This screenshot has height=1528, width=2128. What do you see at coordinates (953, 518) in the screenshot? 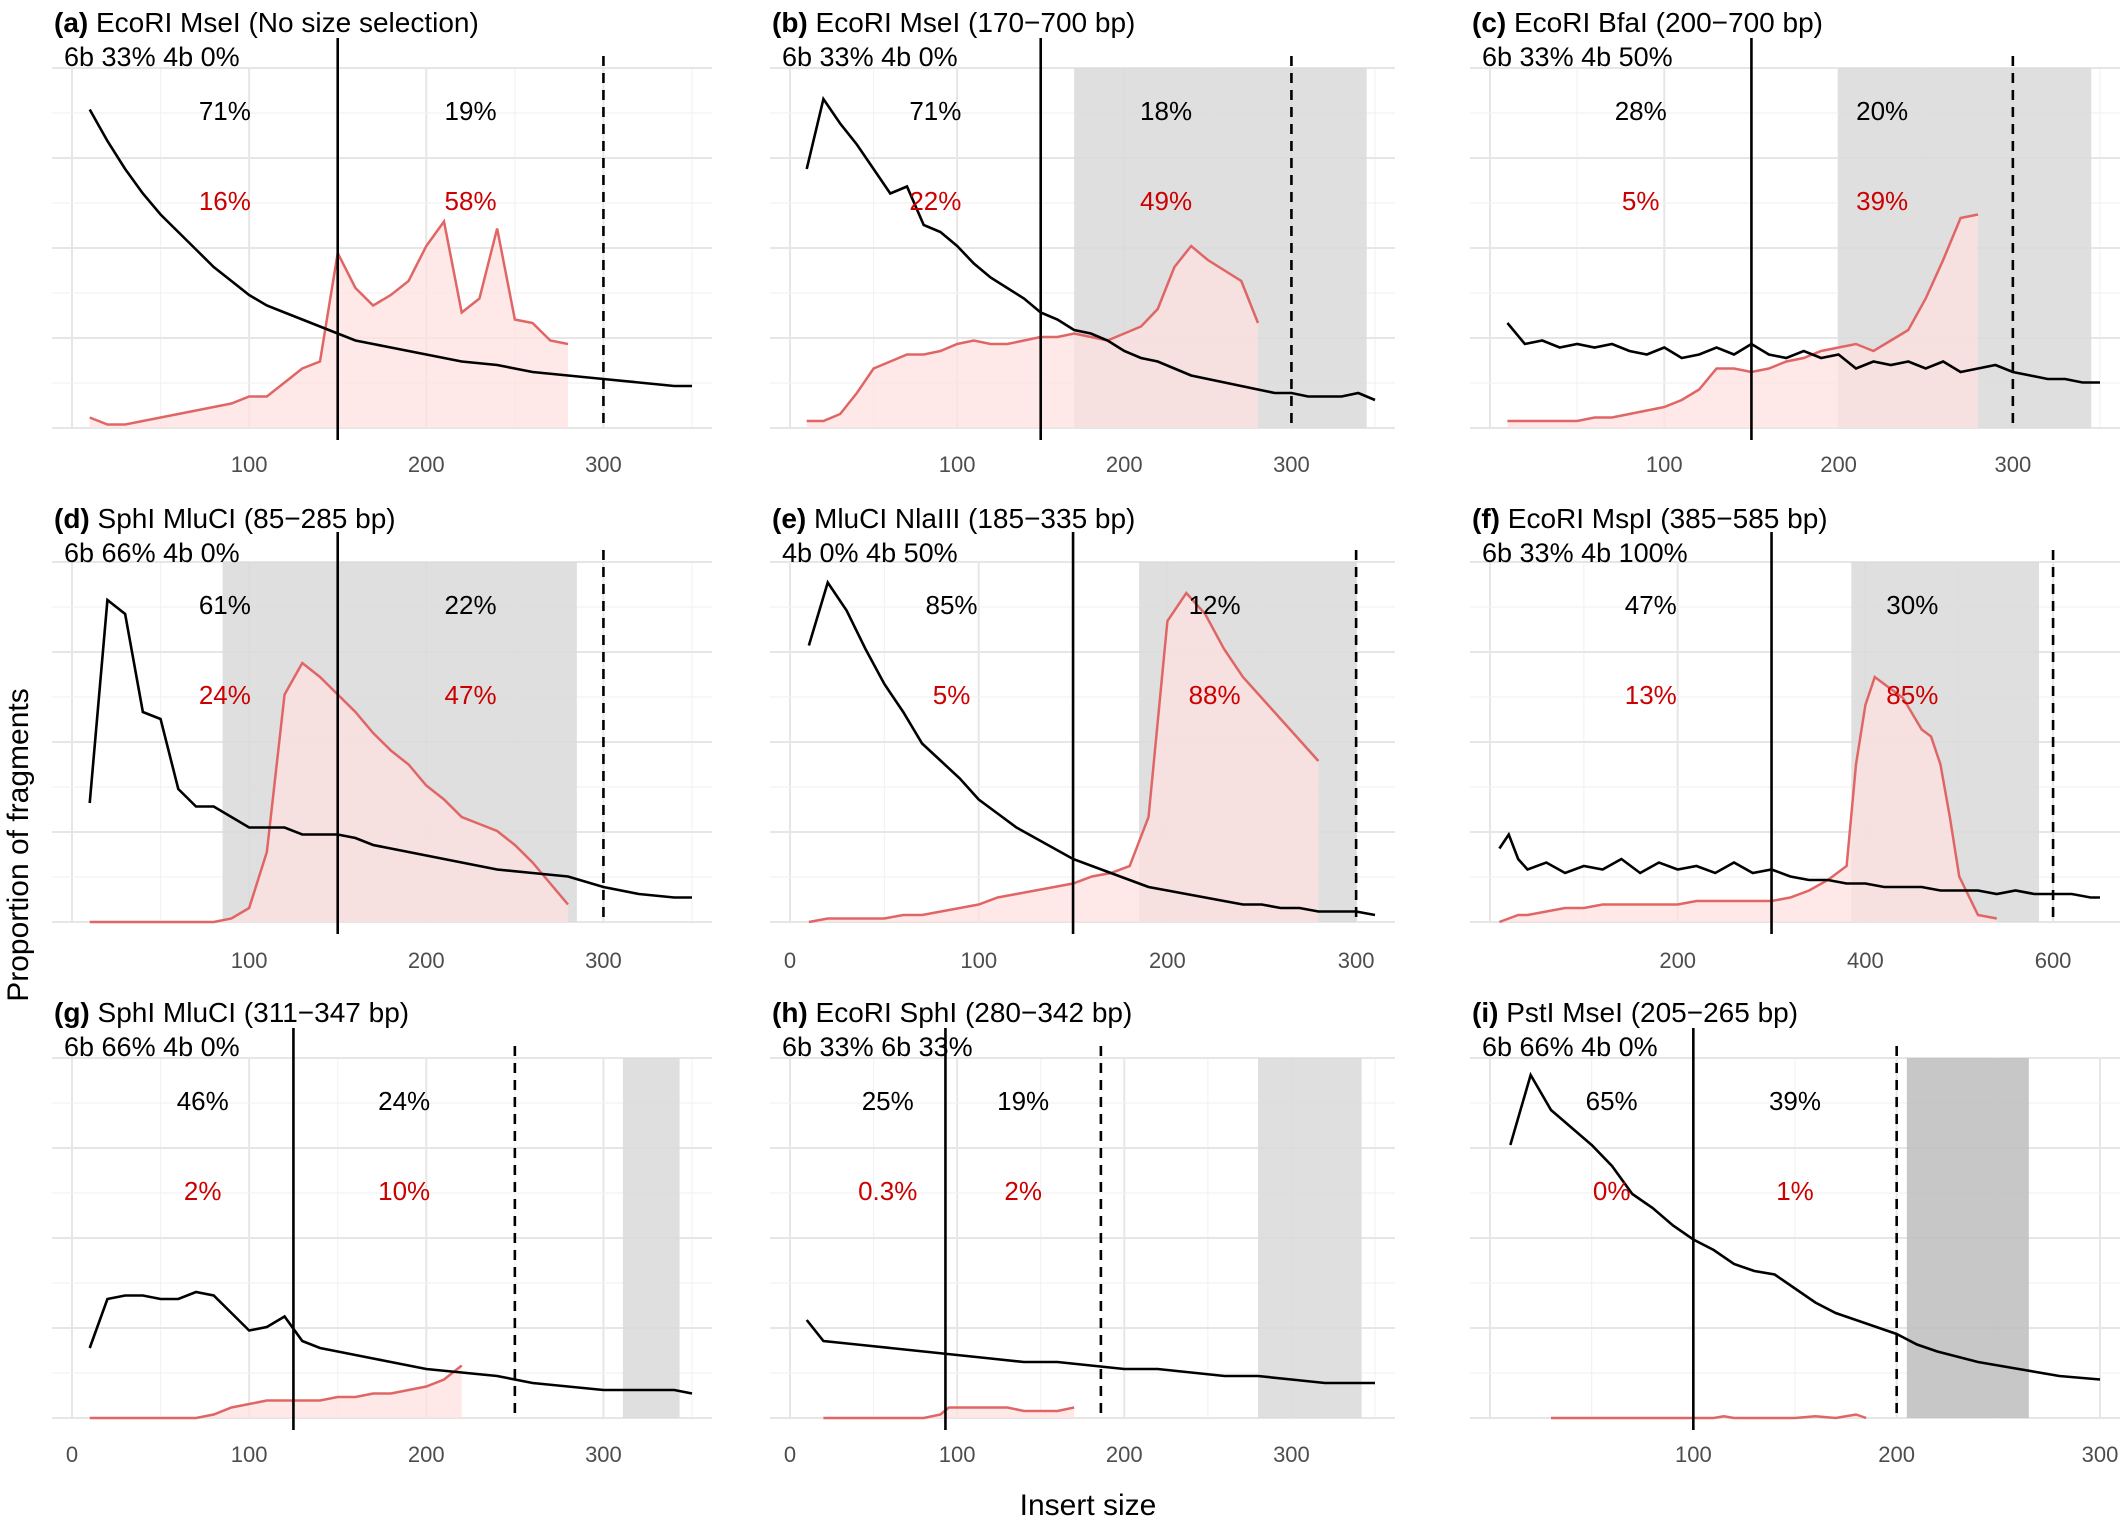
I see `panel-title: (e) MluCI NlaIII (185−335 bp)` at bounding box center [953, 518].